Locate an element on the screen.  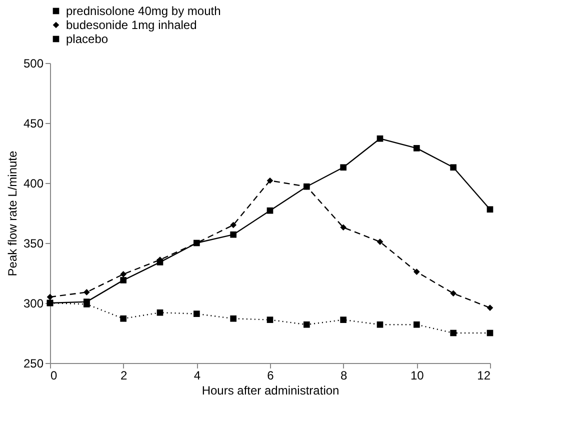
y-tick-label: 500 is located at coordinates (33, 63).